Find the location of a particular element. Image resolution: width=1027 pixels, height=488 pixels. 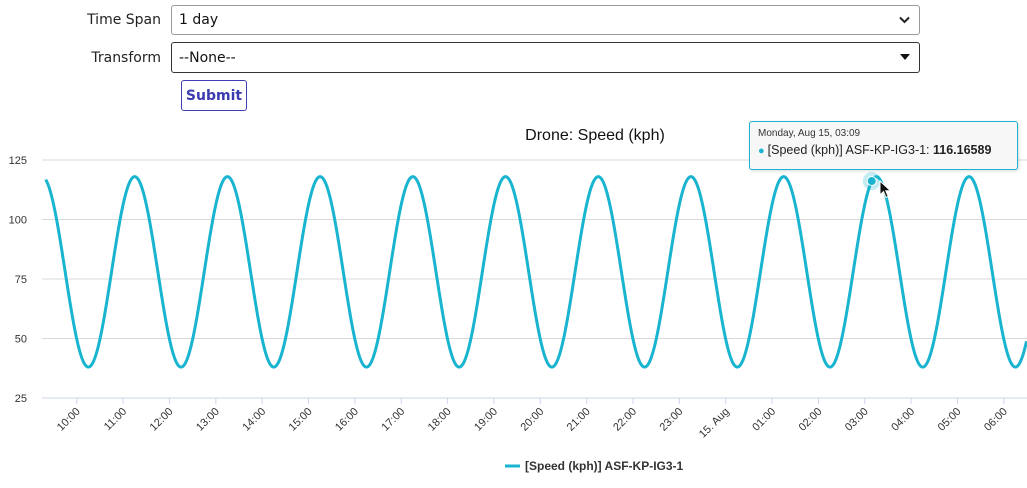

transform-select: --None-- is located at coordinates (545, 57).